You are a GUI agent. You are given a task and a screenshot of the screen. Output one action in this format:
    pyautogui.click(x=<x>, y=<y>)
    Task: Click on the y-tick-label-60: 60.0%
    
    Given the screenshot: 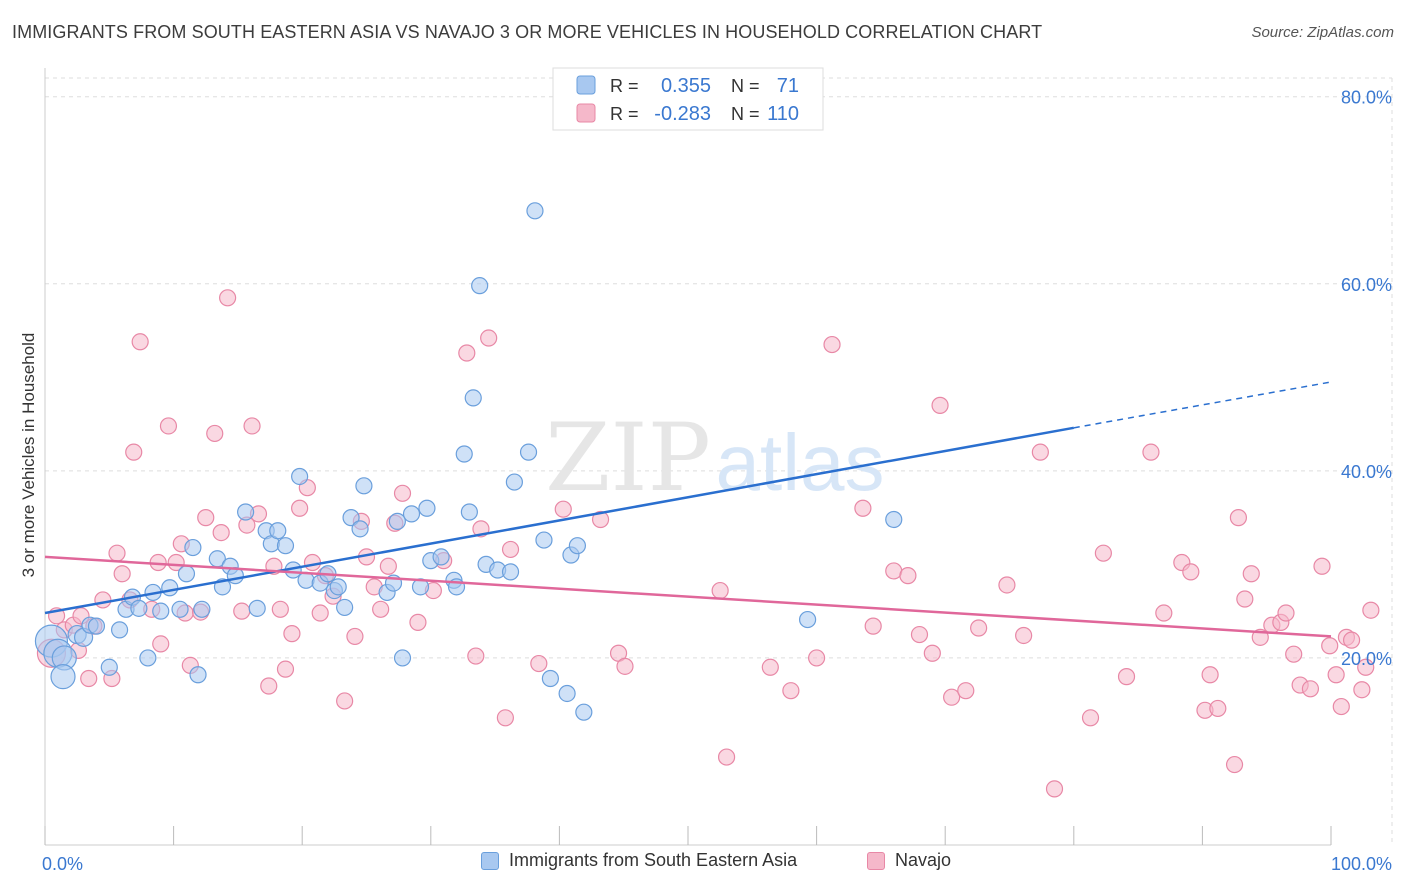 What is the action you would take?
    pyautogui.click(x=1366, y=285)
    